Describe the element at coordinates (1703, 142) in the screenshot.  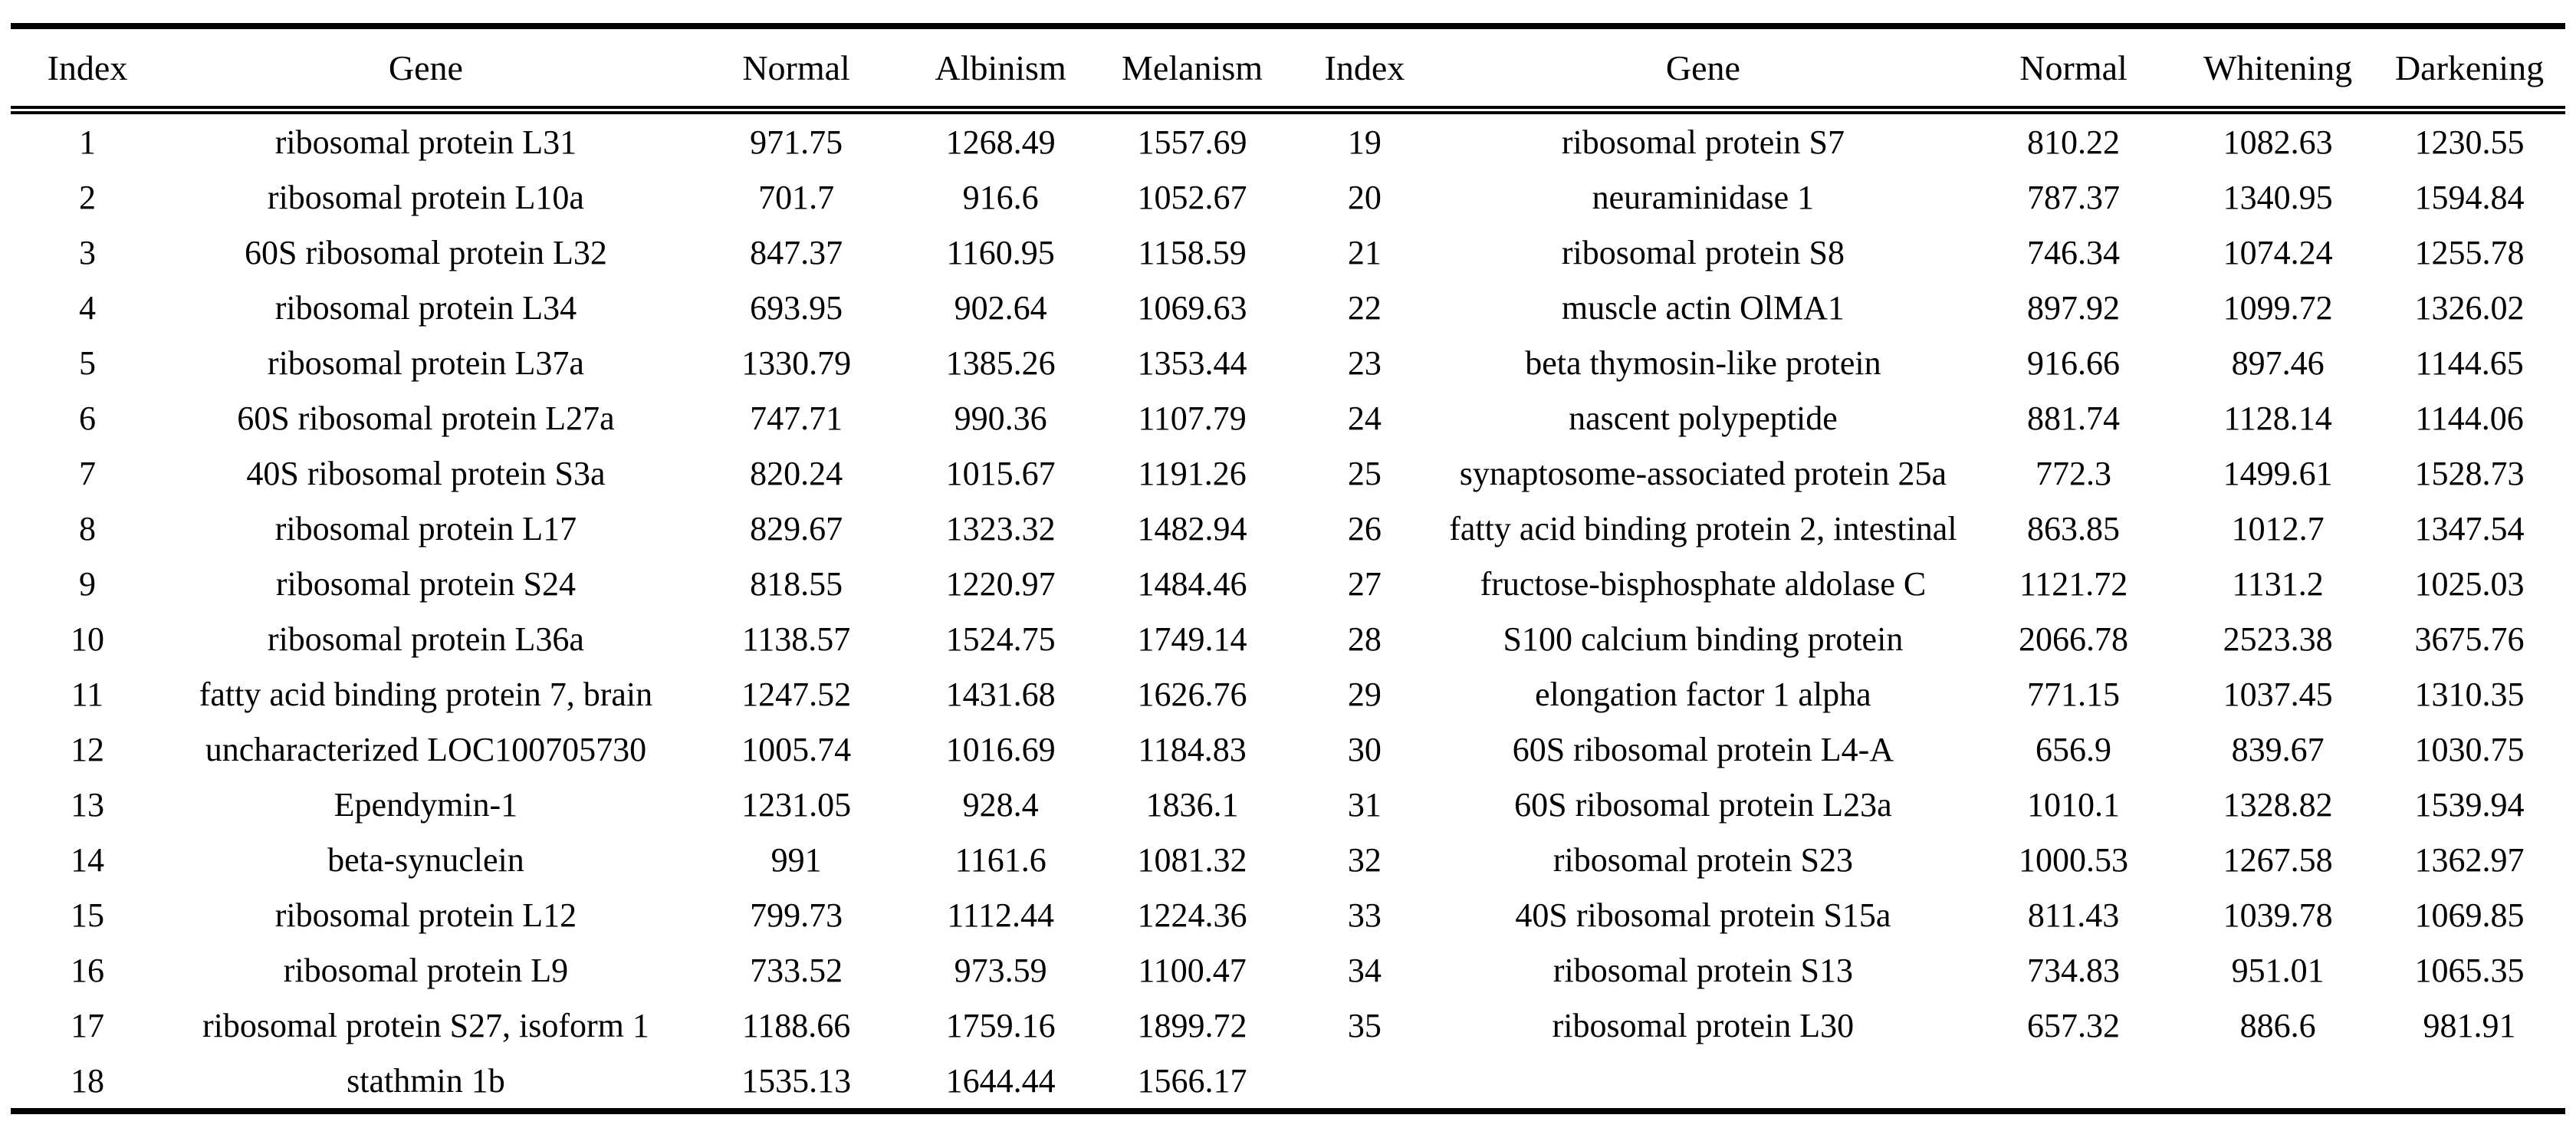
I see `cell-gene: ribosomal protein S7` at that location.